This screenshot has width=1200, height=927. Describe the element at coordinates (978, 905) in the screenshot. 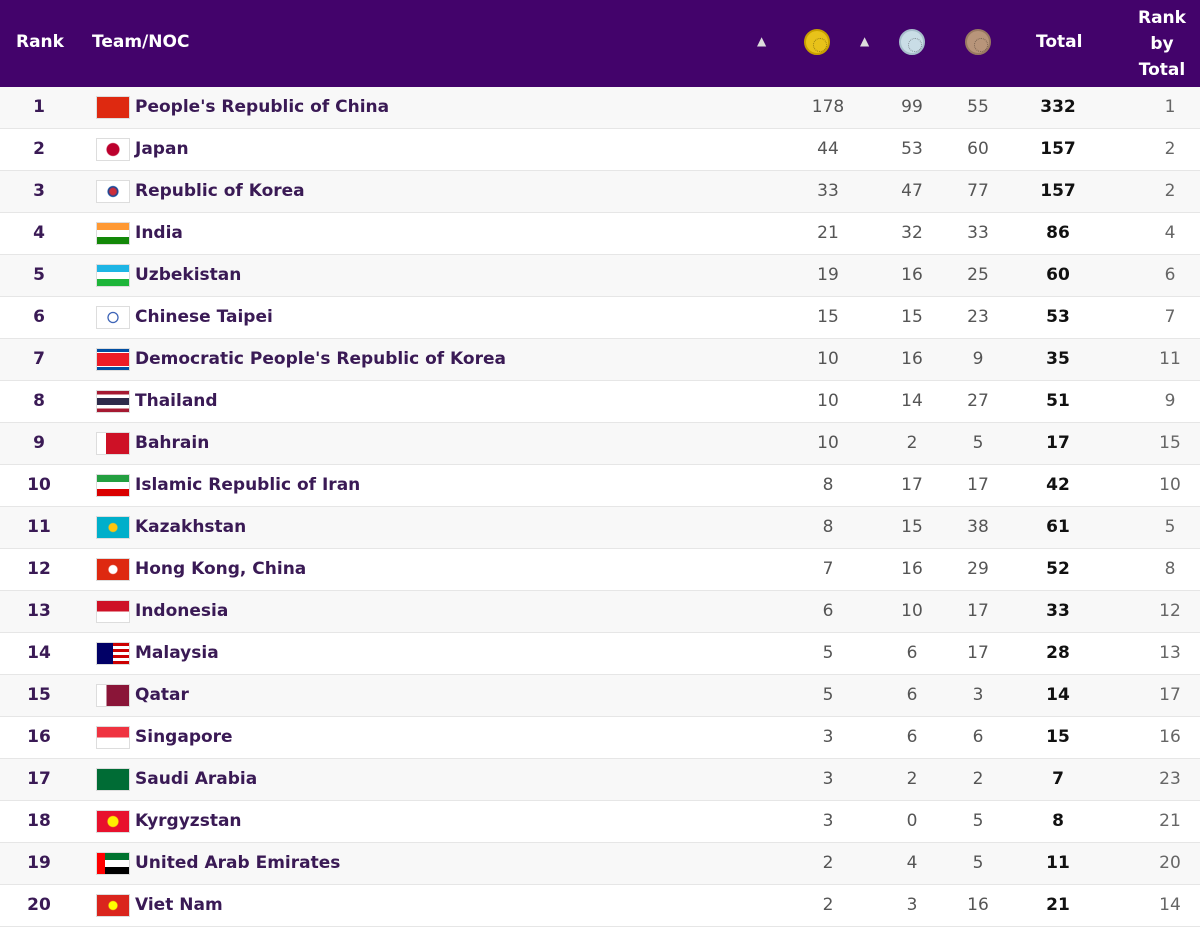

I see `bronze-count: 16` at that location.